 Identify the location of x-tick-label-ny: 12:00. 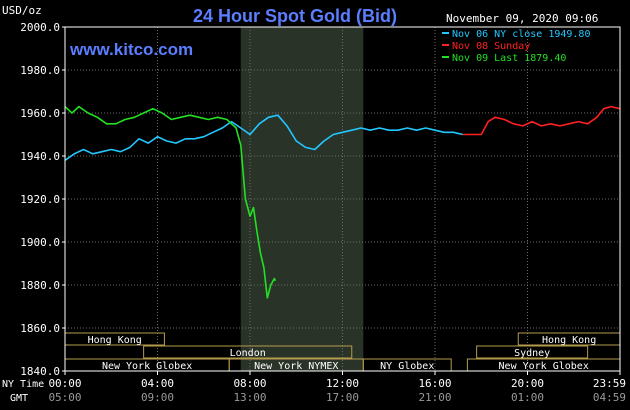
(342, 383).